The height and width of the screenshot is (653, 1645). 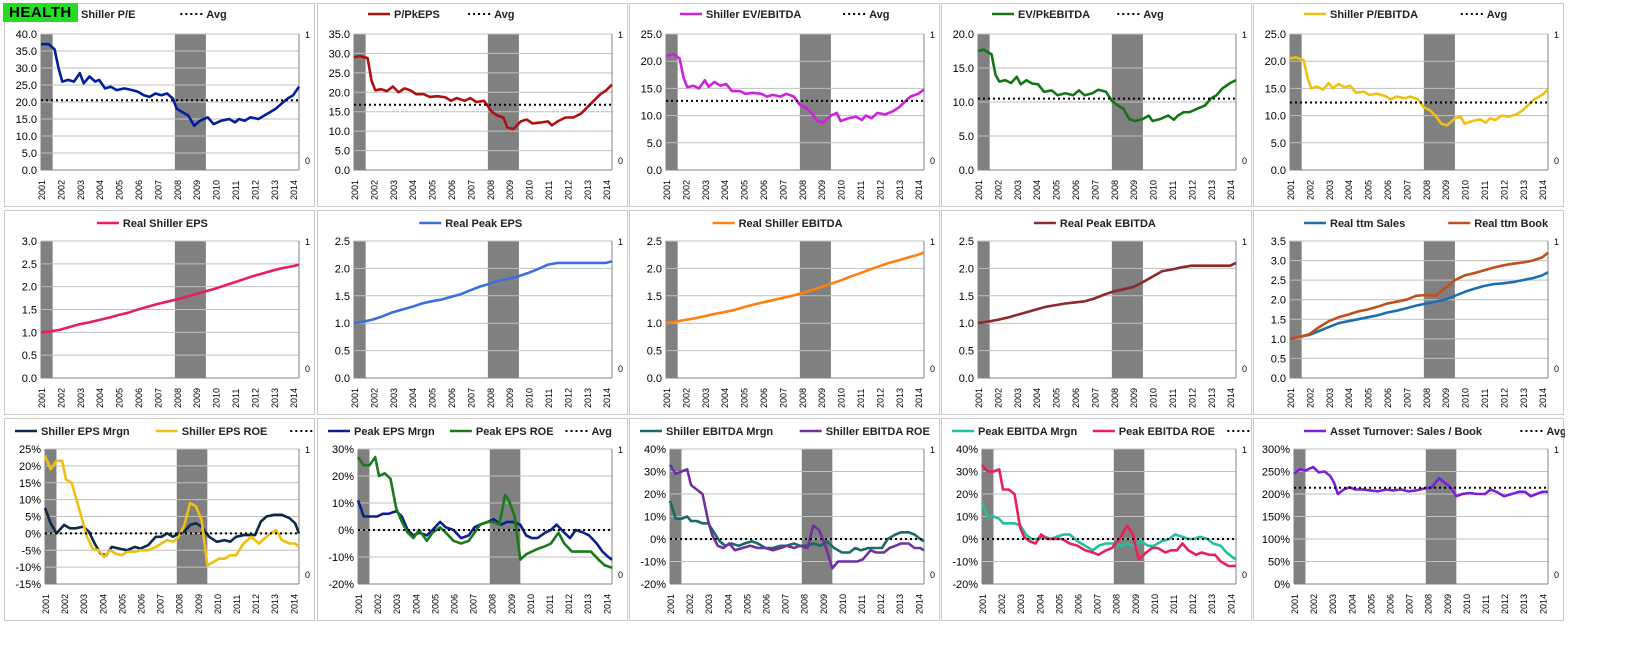 I want to click on y-tick-label: 150%, so click(x=1276, y=518).